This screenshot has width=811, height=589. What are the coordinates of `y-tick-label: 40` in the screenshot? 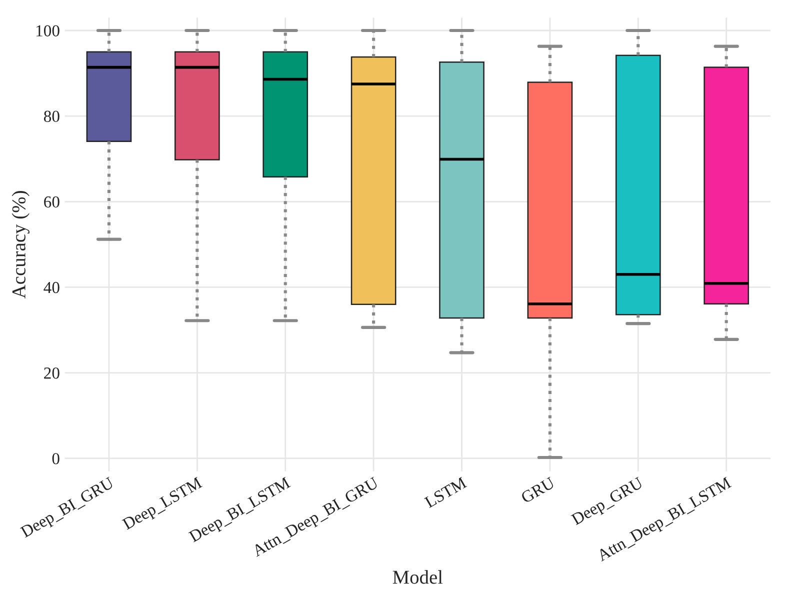 It's located at (52, 288).